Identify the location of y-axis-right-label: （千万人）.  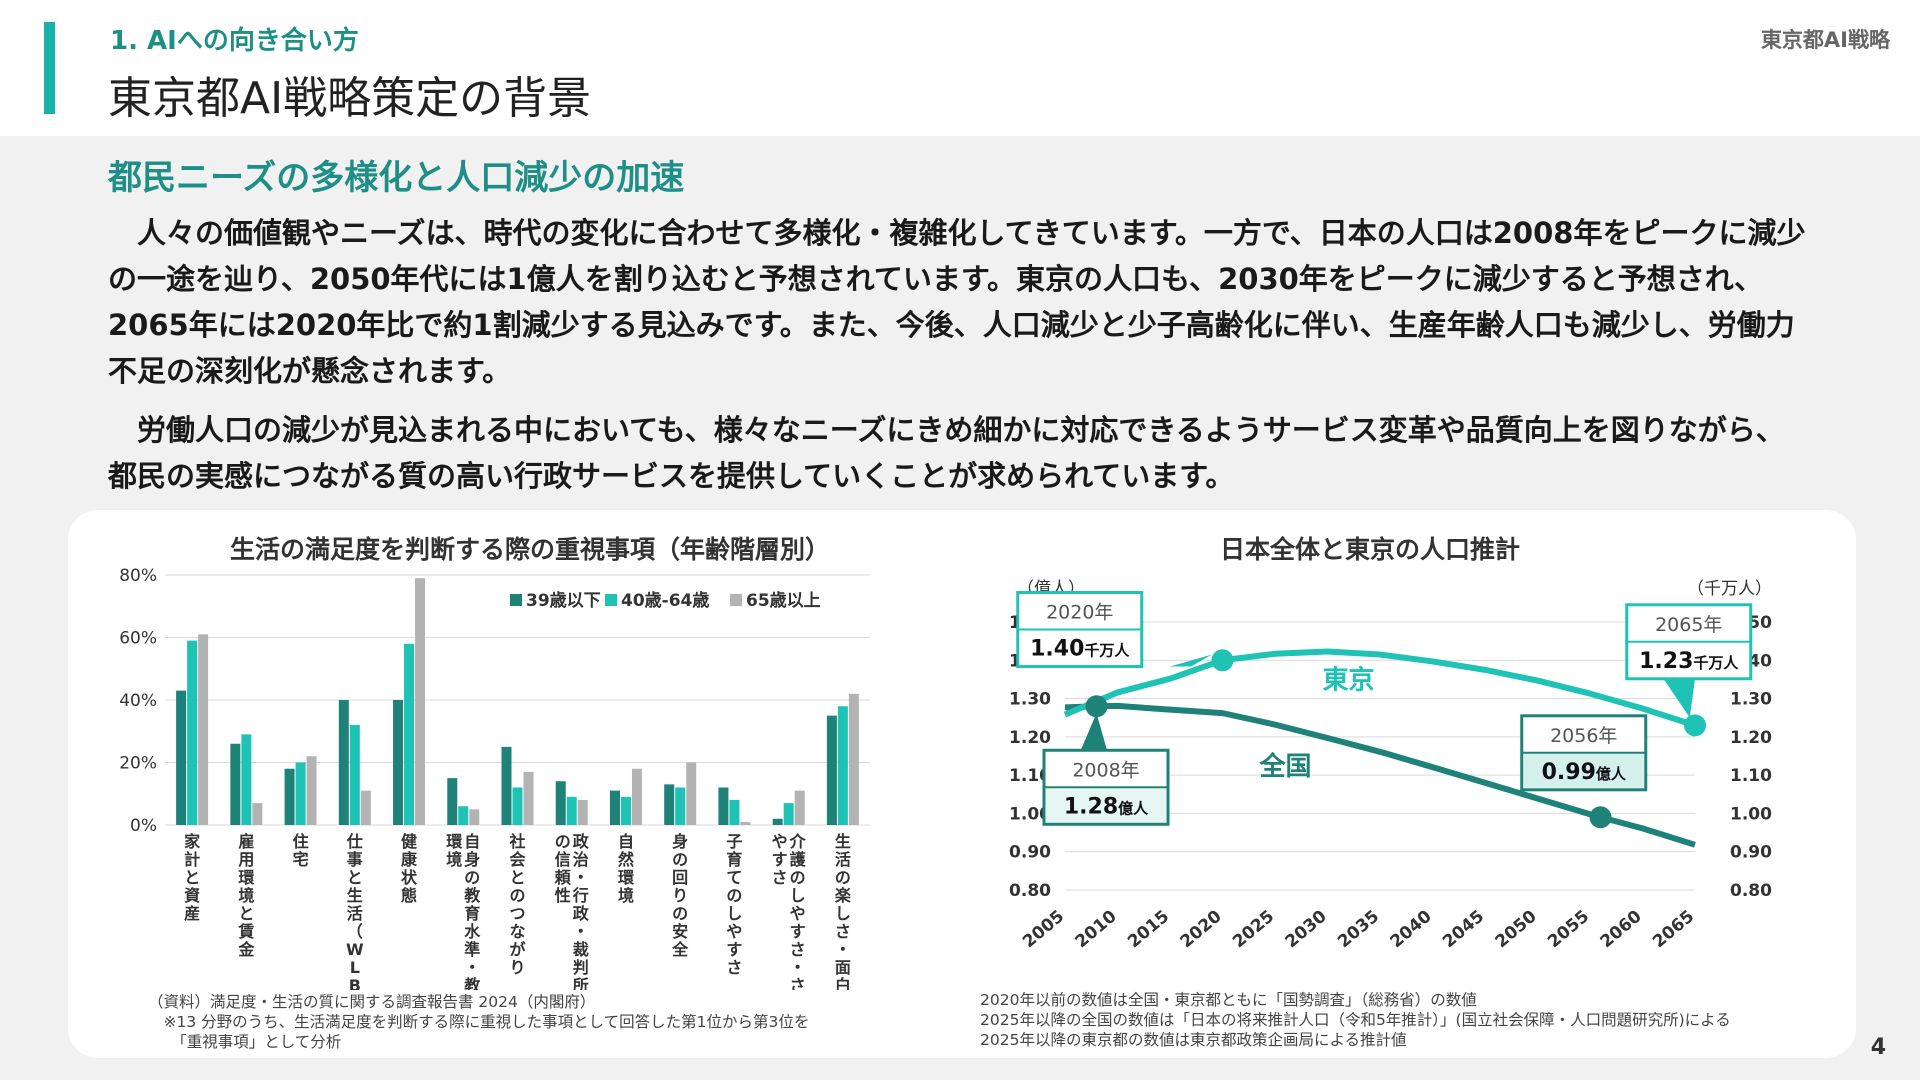
(1729, 589).